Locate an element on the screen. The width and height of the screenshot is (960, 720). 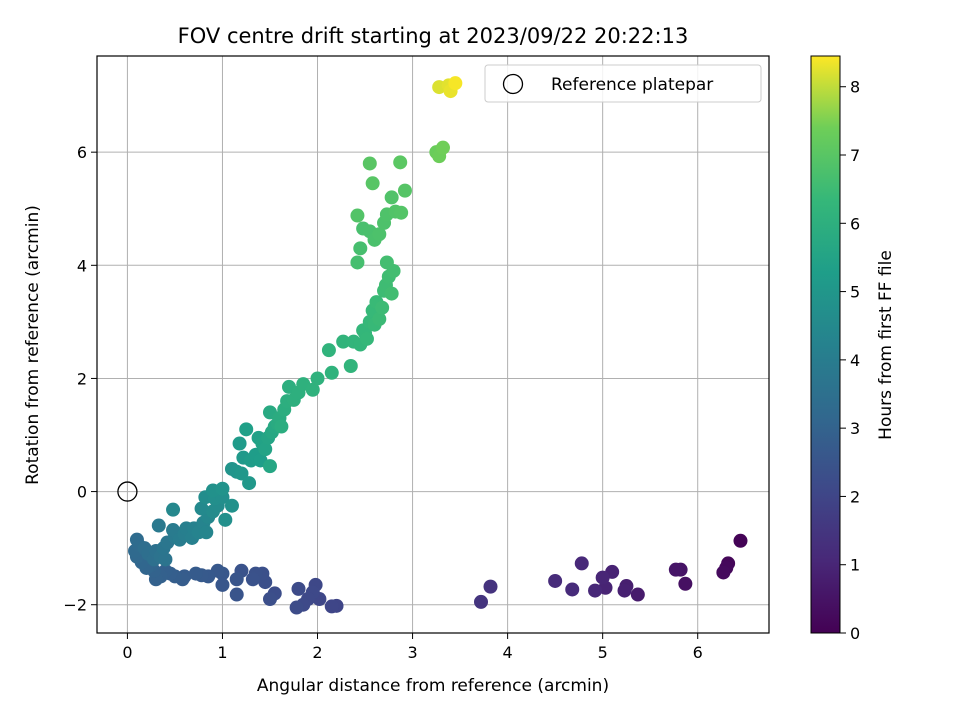
legend-box is located at coordinates (623, 83).